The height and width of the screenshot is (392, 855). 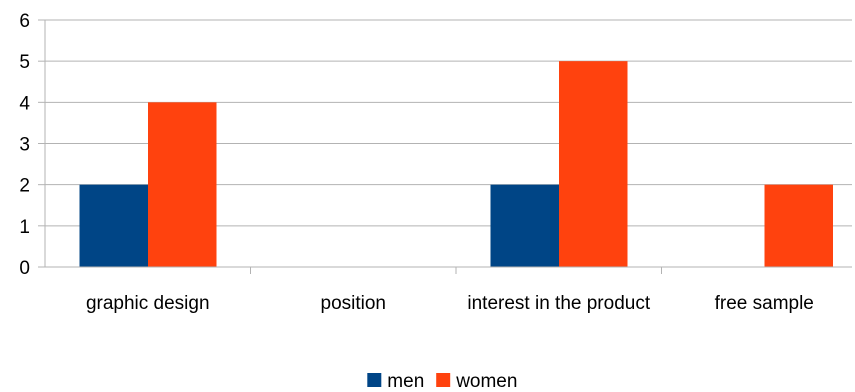 I want to click on x-tick-label: graphic design, so click(x=148, y=303).